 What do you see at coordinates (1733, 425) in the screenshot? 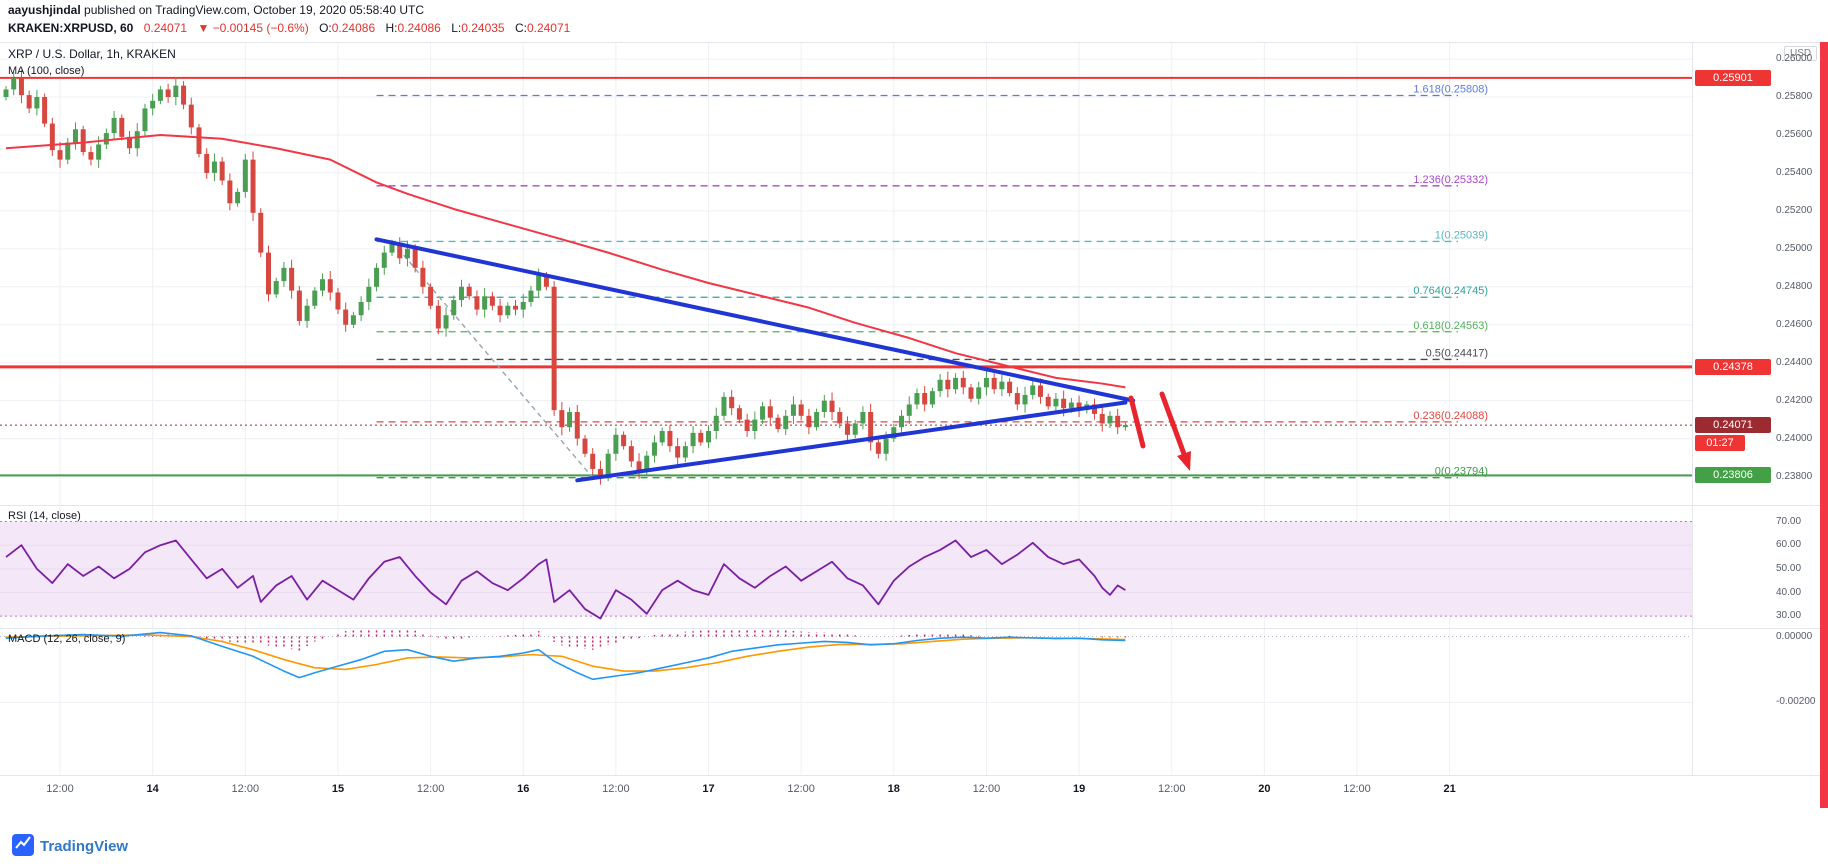
I see `last-price-badge: 0.24071` at bounding box center [1733, 425].